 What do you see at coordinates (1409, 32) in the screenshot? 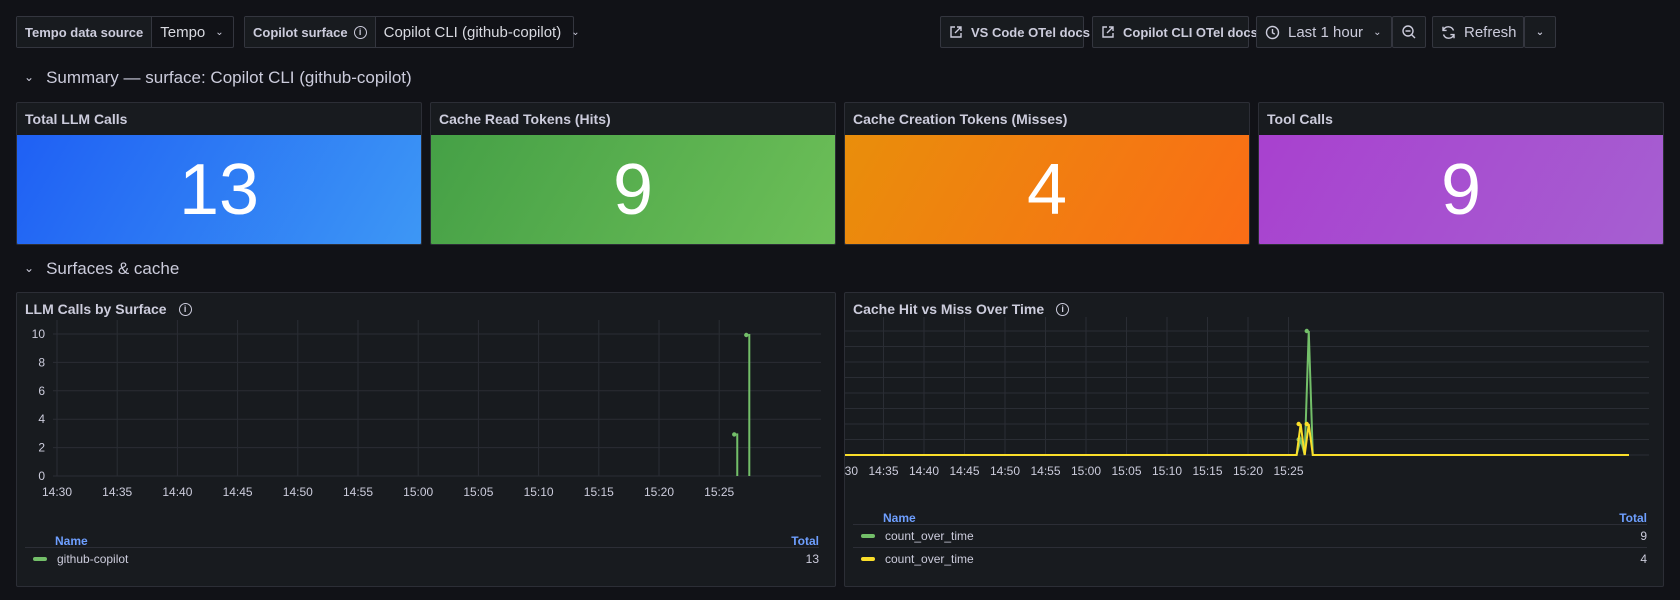
I see `zoom-out-button` at bounding box center [1409, 32].